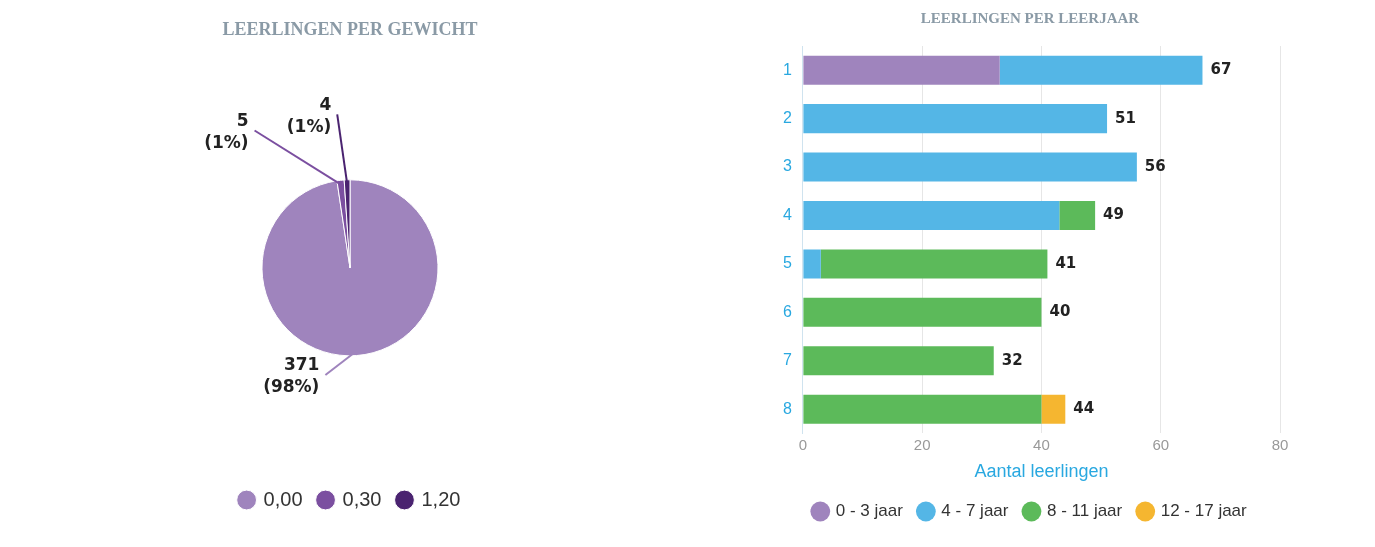 The width and height of the screenshot is (1375, 547). I want to click on total-label: 44, so click(1084, 408).